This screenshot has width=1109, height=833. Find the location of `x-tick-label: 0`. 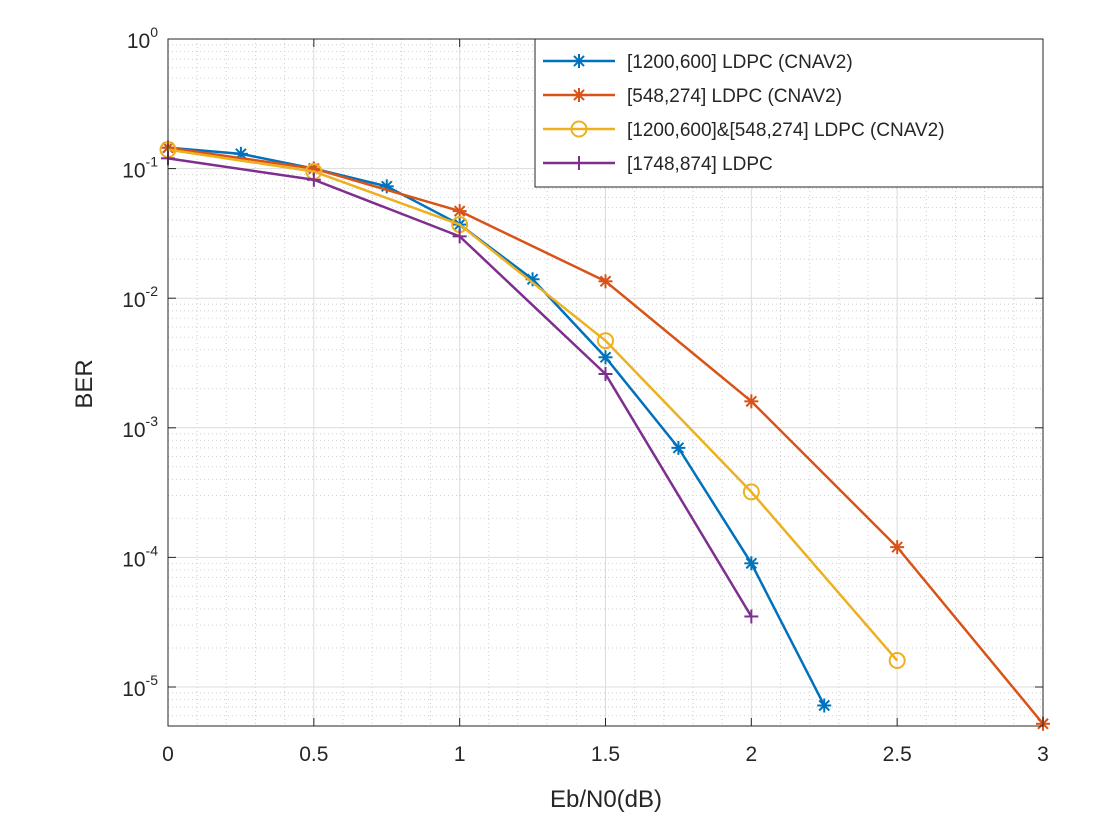

x-tick-label: 0 is located at coordinates (168, 754).